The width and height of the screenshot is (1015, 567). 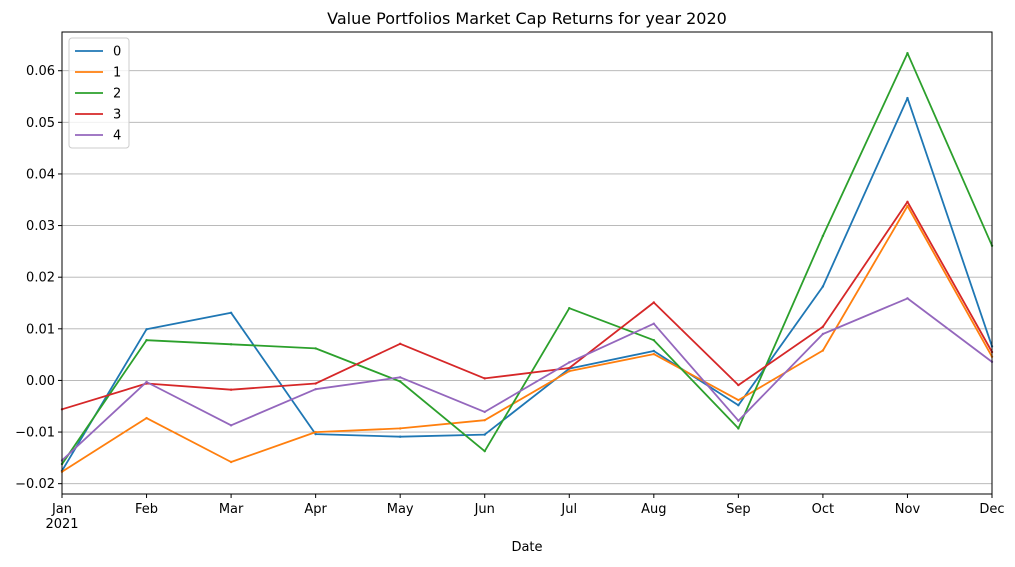 What do you see at coordinates (40, 381) in the screenshot?
I see `y-tick-label: 0.00` at bounding box center [40, 381].